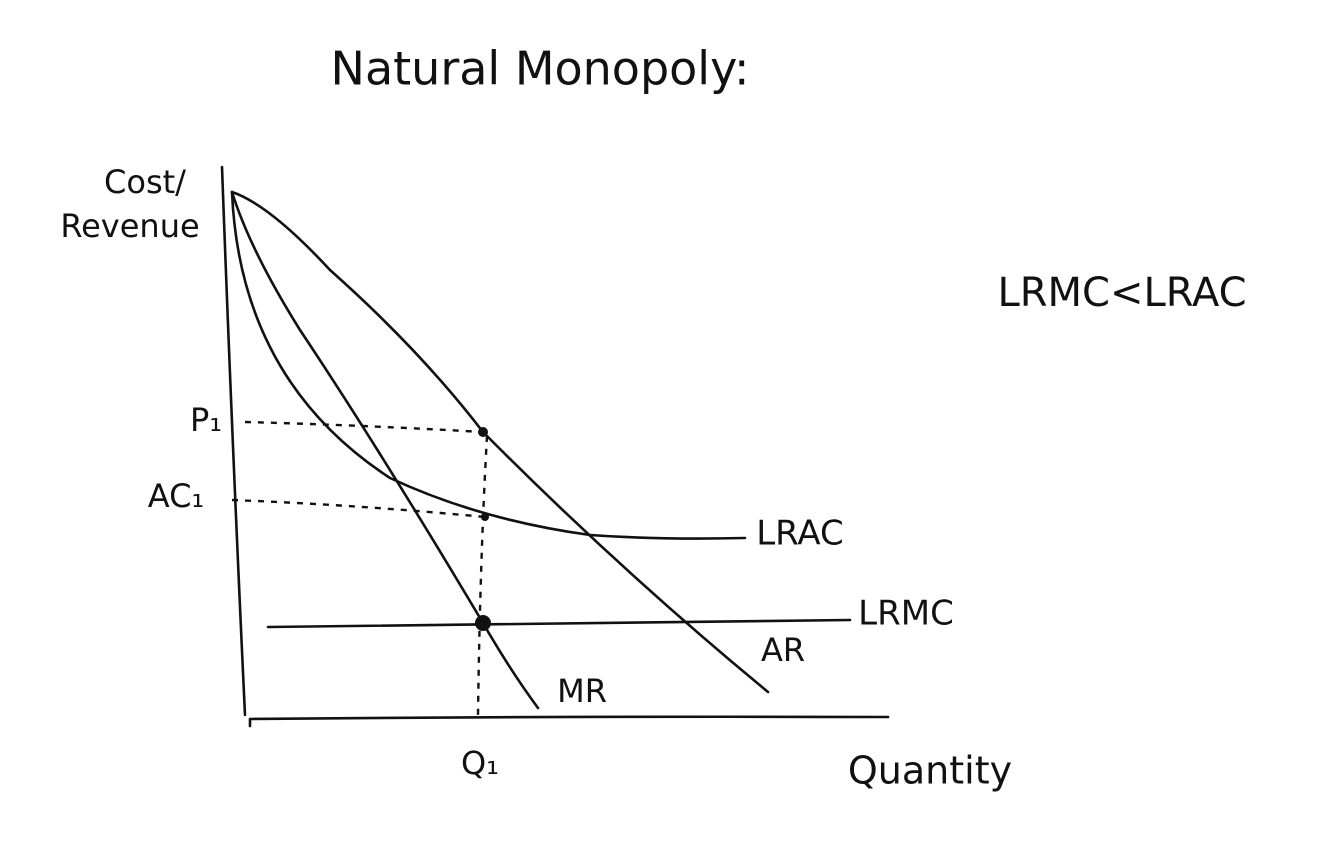  I want to click on quantity-guide, so click(482, 575).